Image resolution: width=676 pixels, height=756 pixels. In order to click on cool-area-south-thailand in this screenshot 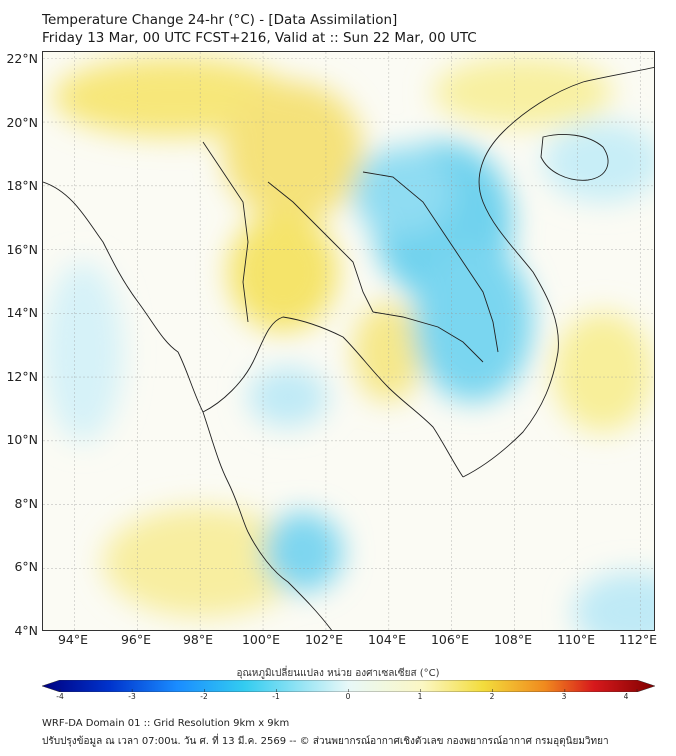, I will do `click(303, 552)`.